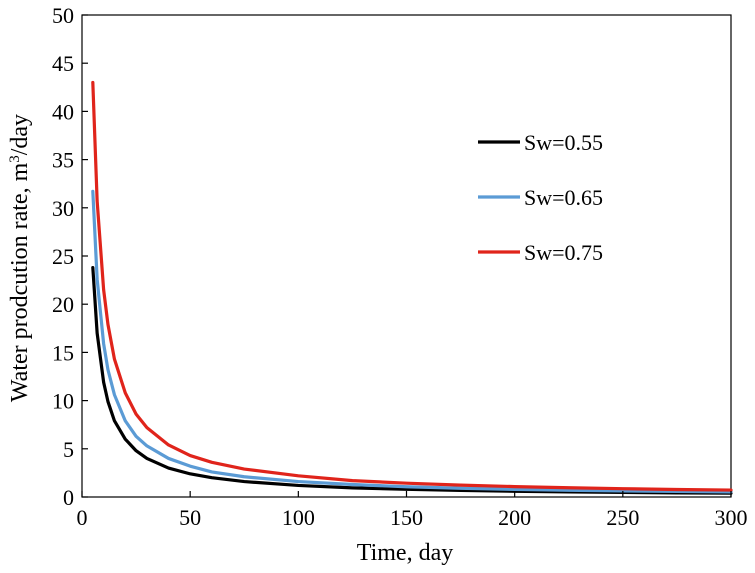 The width and height of the screenshot is (755, 573). I want to click on x-tick-label: 300, so click(731, 517).